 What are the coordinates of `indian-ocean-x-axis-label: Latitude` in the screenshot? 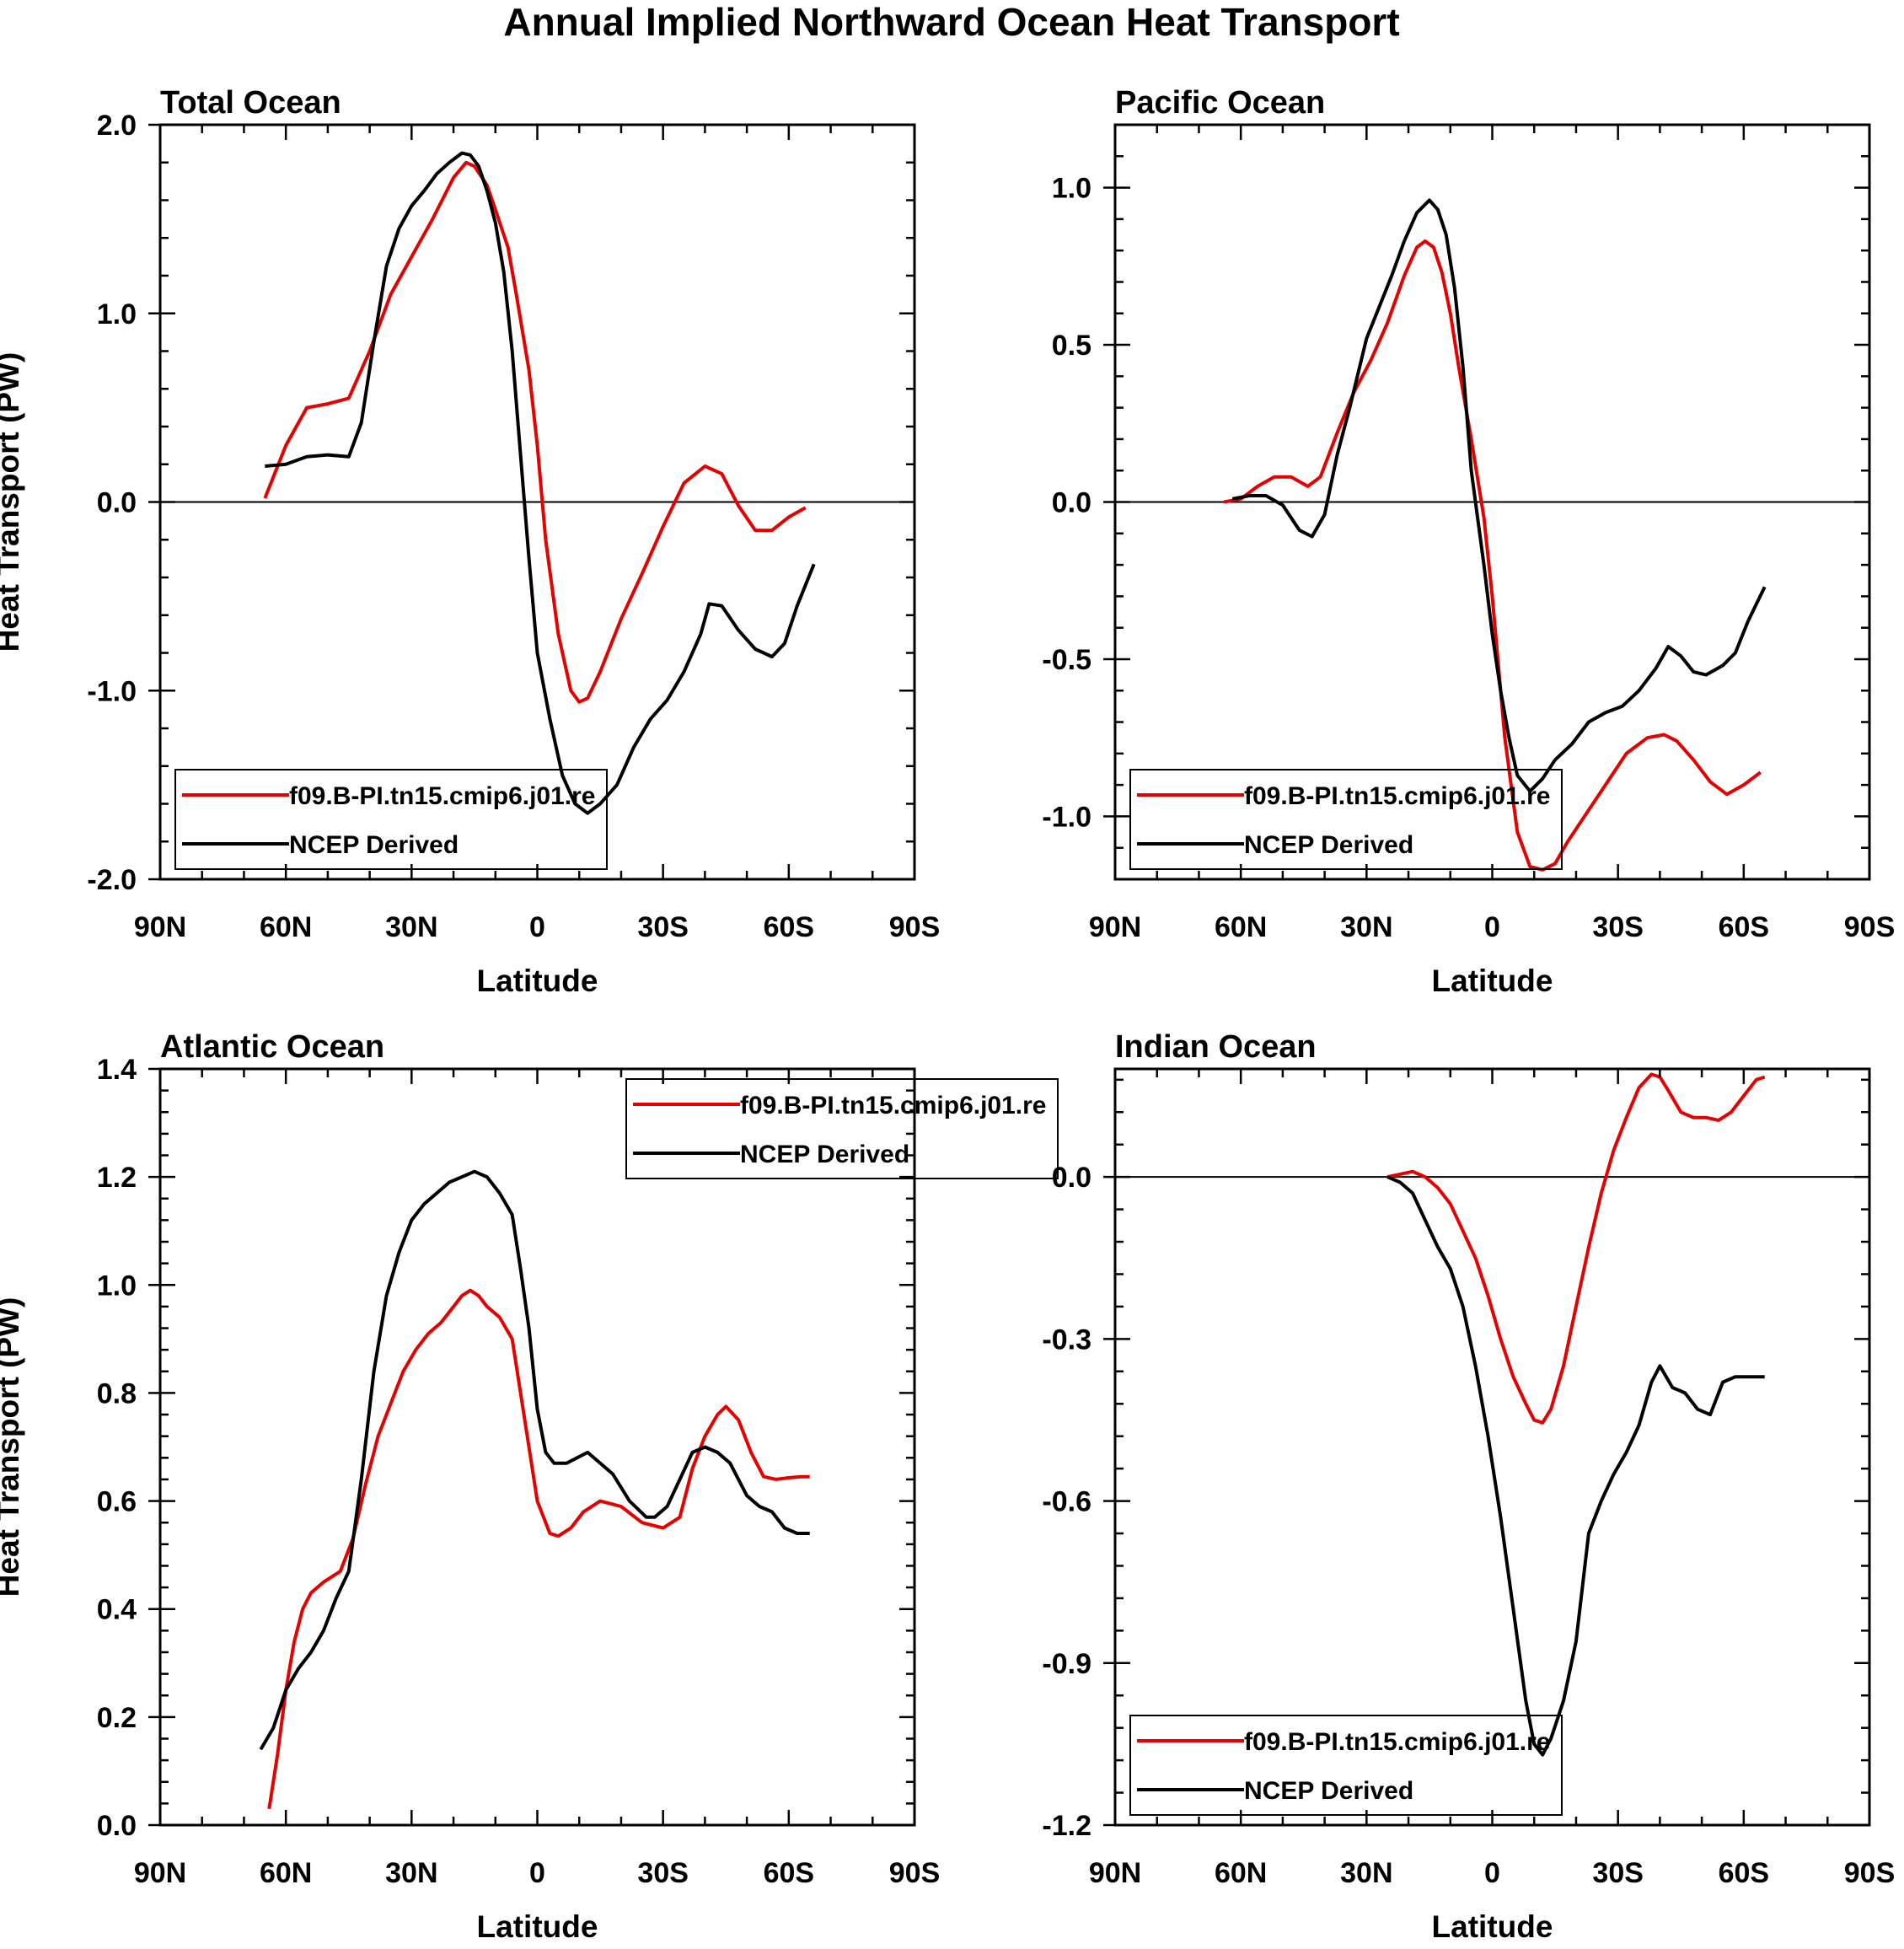 It's located at (1492, 1926).